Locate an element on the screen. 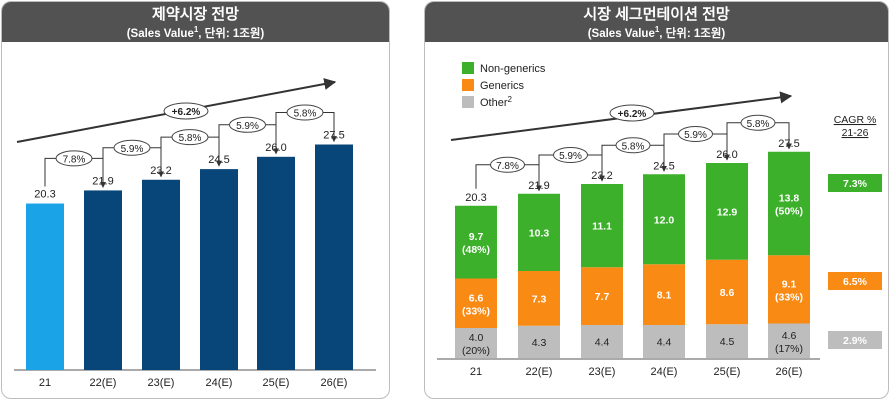 The width and height of the screenshot is (889, 403). segment-value-label: 4.5 is located at coordinates (727, 342).